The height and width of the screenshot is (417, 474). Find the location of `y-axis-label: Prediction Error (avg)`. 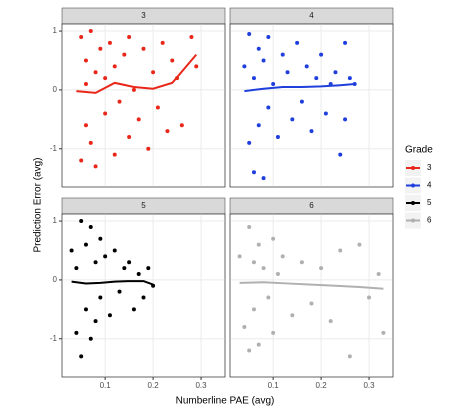

y-axis-label: Prediction Error (avg) is located at coordinates (38, 204).